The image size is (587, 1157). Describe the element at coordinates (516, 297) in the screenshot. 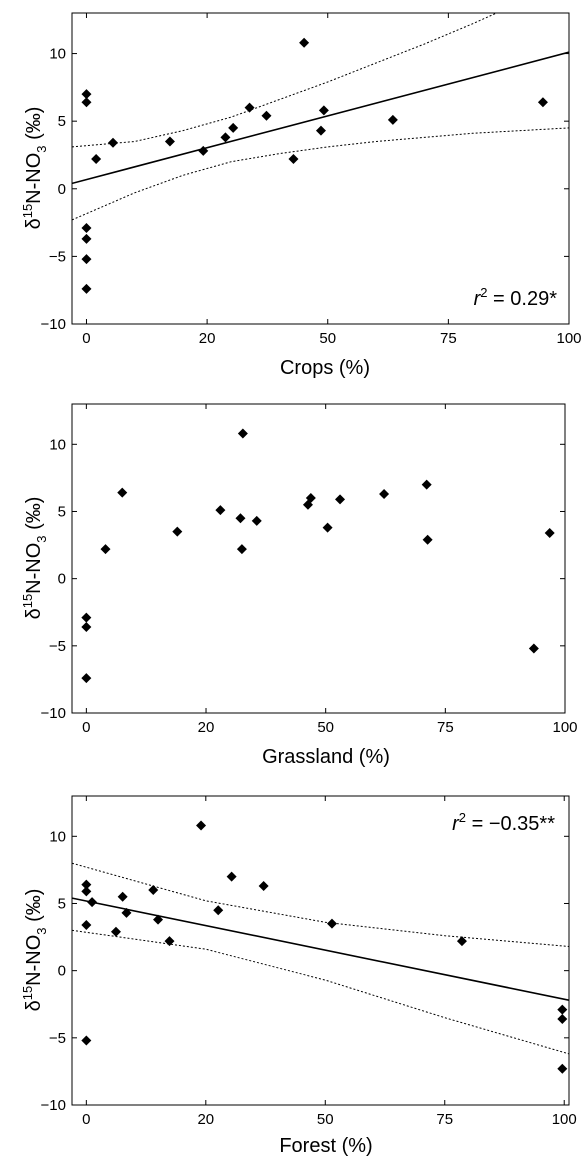

I see `r-squared-label: r2 = 0.29*` at that location.